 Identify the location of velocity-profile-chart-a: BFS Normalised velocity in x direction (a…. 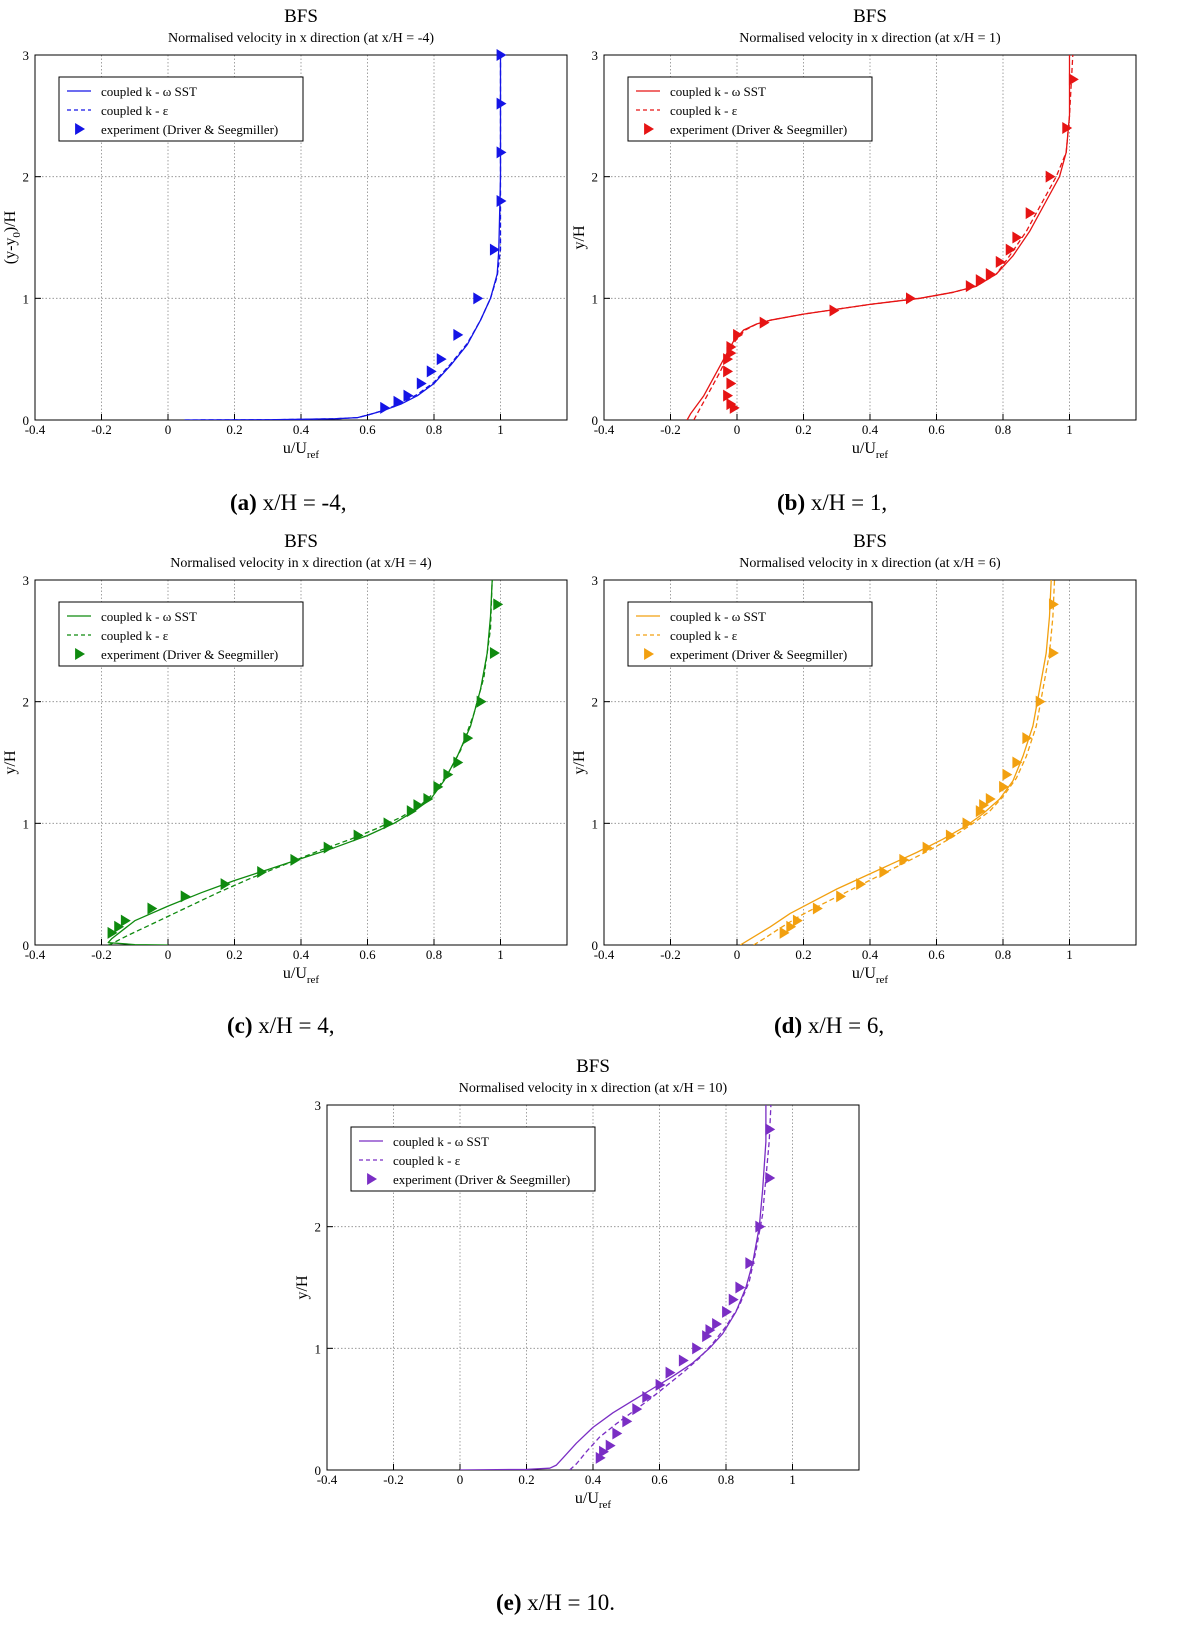
(285, 233).